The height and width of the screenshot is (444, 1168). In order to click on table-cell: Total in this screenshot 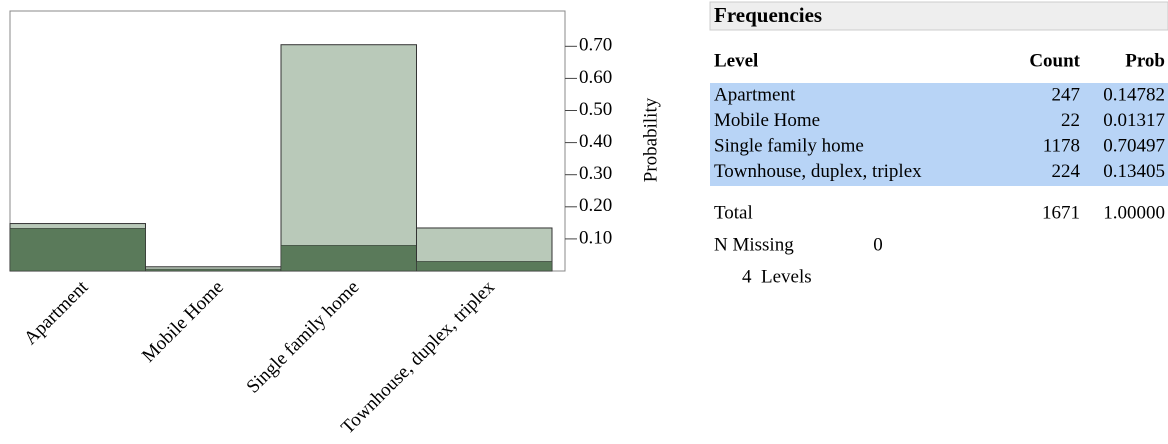, I will do `click(733, 212)`.